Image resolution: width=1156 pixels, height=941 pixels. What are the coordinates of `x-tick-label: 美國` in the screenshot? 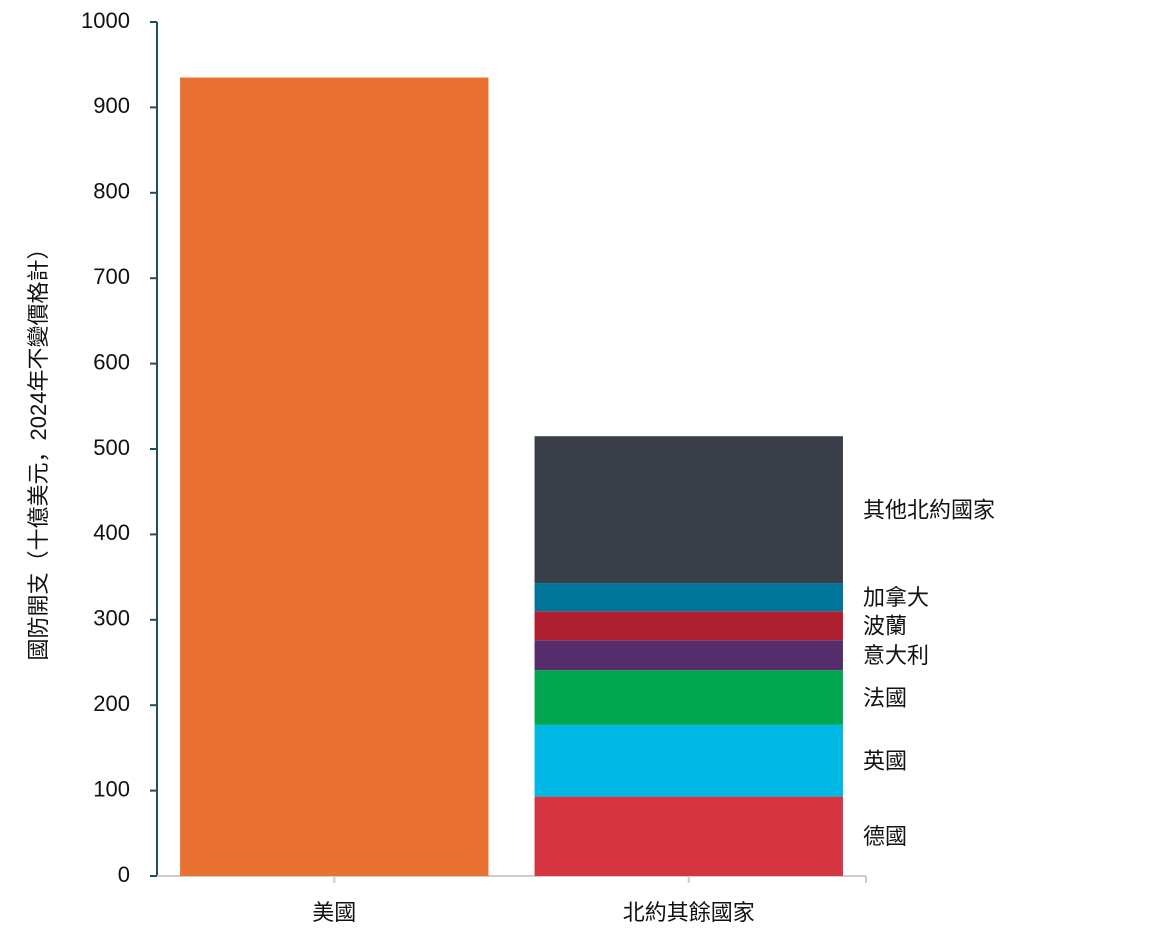 It's located at (334, 912).